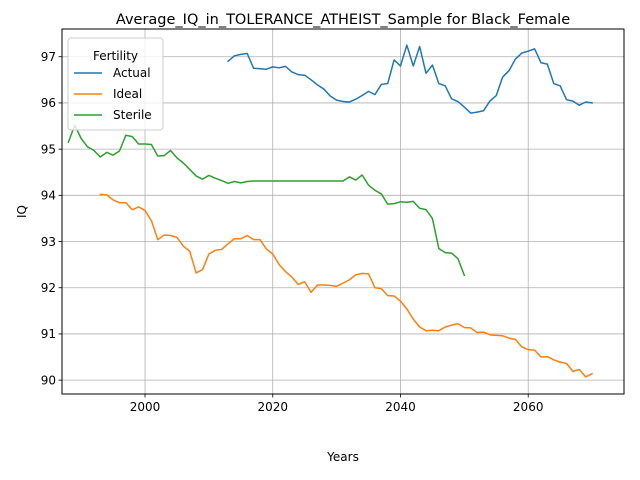 The height and width of the screenshot is (480, 640). I want to click on x-tick-label: 2000, so click(145, 407).